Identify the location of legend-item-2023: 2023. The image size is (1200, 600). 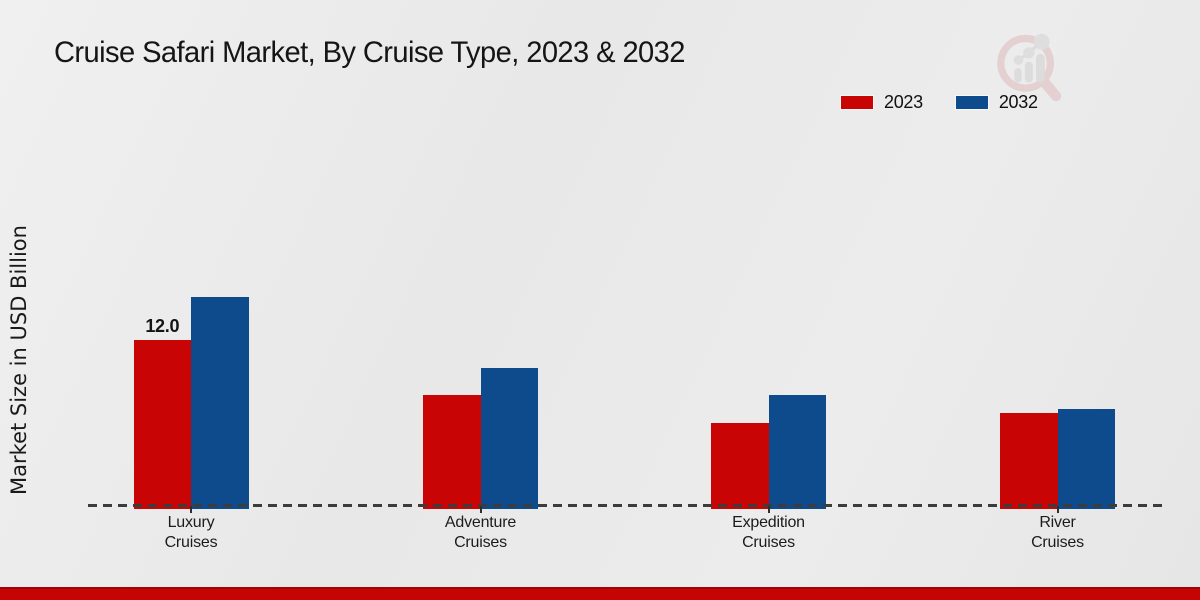
(881, 102).